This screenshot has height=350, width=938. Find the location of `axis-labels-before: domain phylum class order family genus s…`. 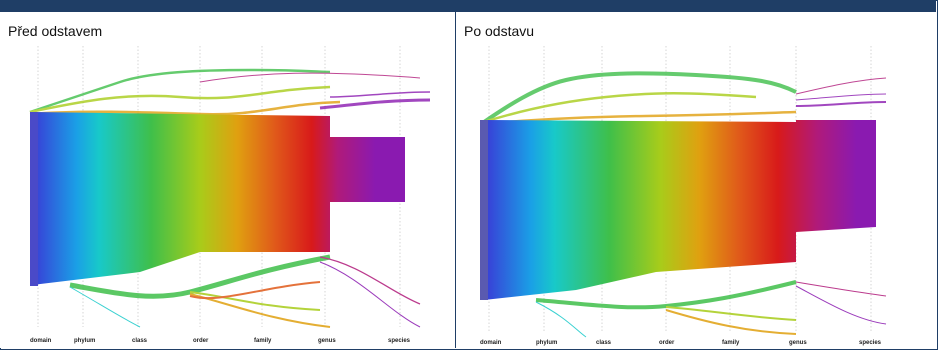

axis-labels-before: domain phylum class order family genus s… is located at coordinates (220, 341).